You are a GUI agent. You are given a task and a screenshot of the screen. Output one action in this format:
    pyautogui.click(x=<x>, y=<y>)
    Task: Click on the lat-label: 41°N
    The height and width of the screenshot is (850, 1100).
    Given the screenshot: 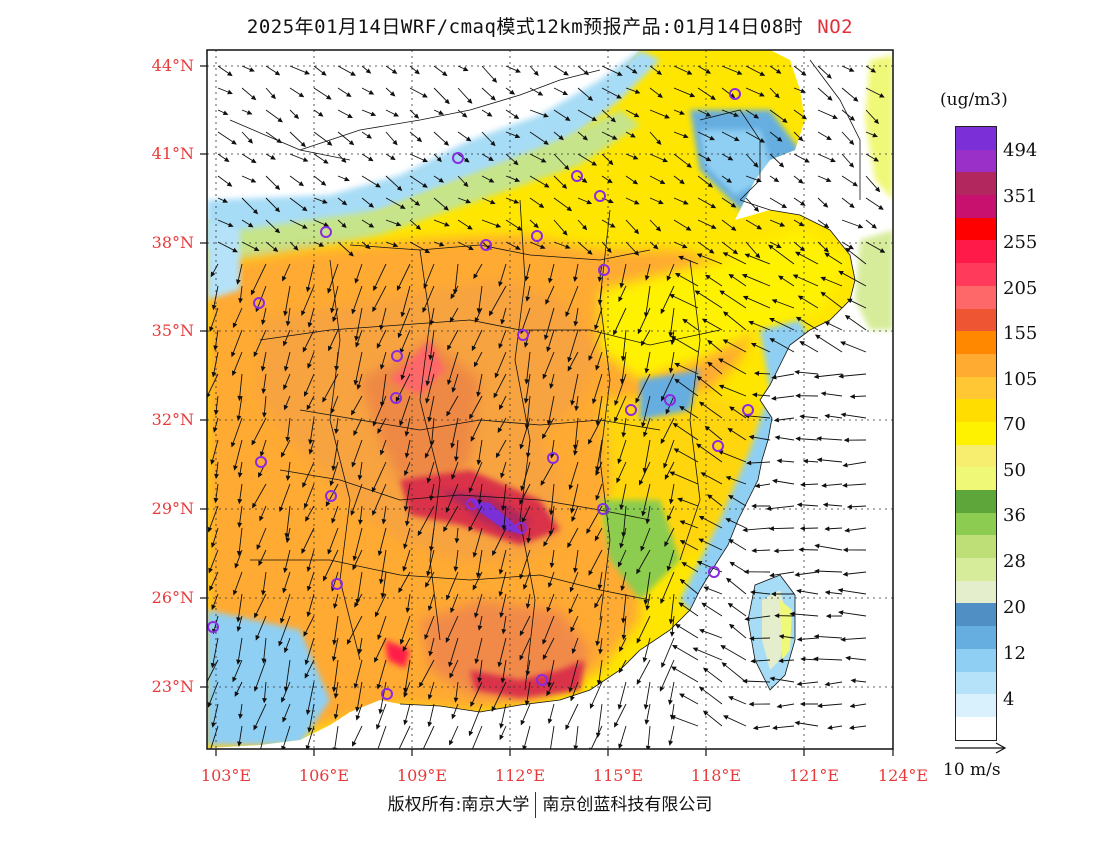 What is the action you would take?
    pyautogui.click(x=172, y=153)
    